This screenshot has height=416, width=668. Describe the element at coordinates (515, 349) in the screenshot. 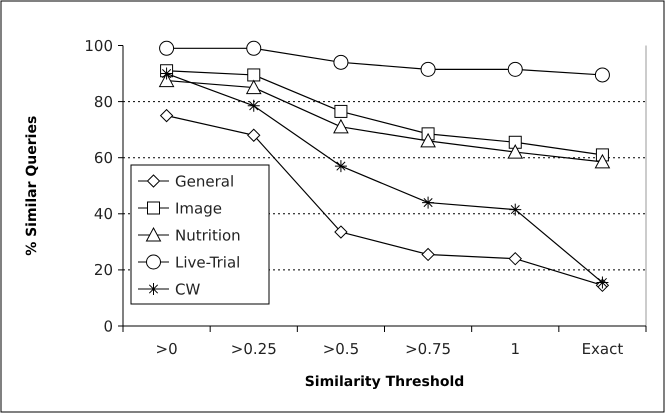

I see `x-tick-label: 1` at that location.